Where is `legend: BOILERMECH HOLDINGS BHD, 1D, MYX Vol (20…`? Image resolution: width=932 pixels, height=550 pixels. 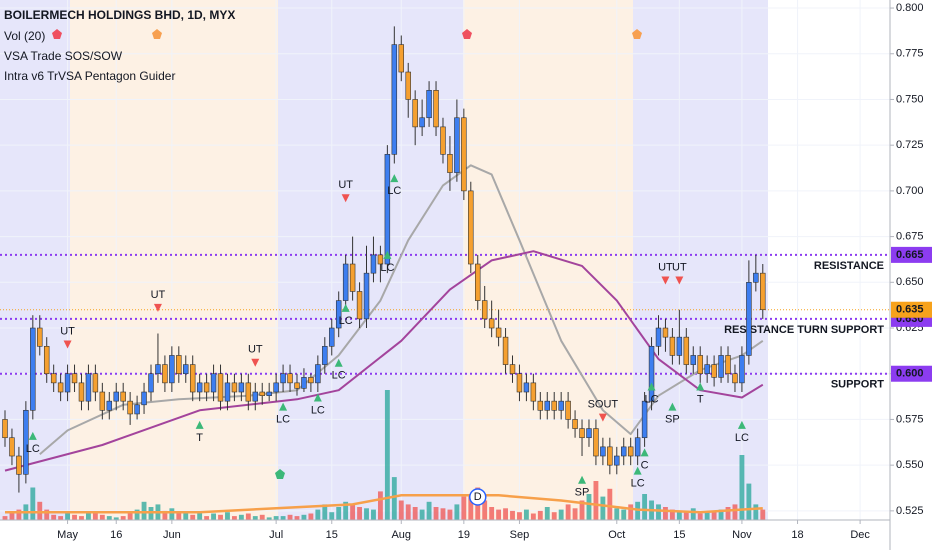 legend: BOILERMECH HOLDINGS BHD, 1D, MYX Vol (20… is located at coordinates (119, 45).